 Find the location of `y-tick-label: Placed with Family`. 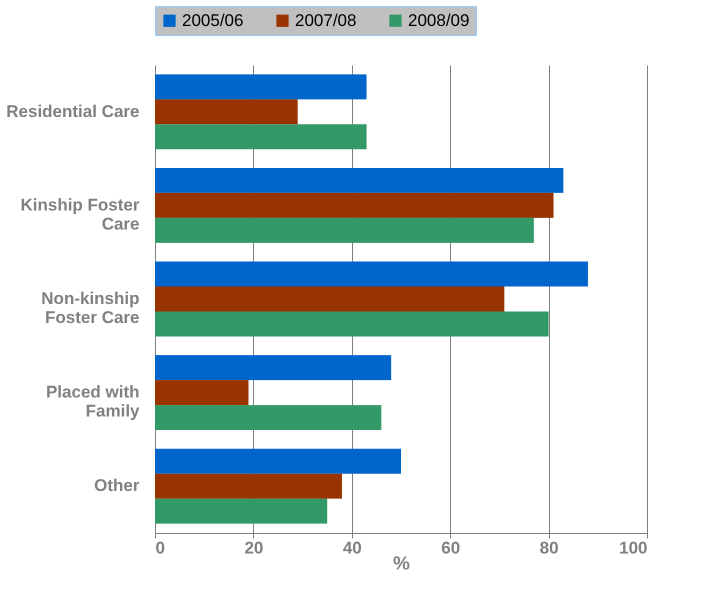

y-tick-label: Placed with Family is located at coordinates (93, 401).